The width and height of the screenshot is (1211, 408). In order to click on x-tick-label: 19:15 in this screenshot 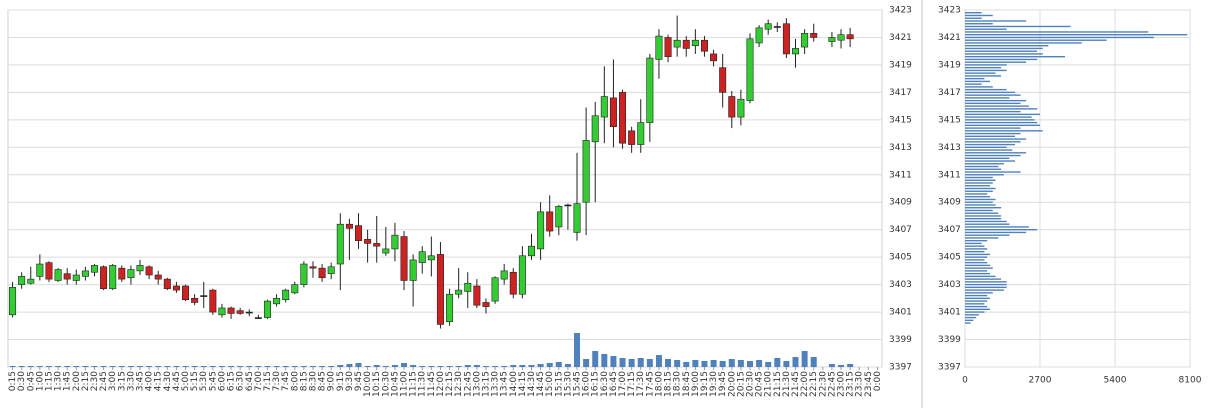, I will do `click(705, 384)`.